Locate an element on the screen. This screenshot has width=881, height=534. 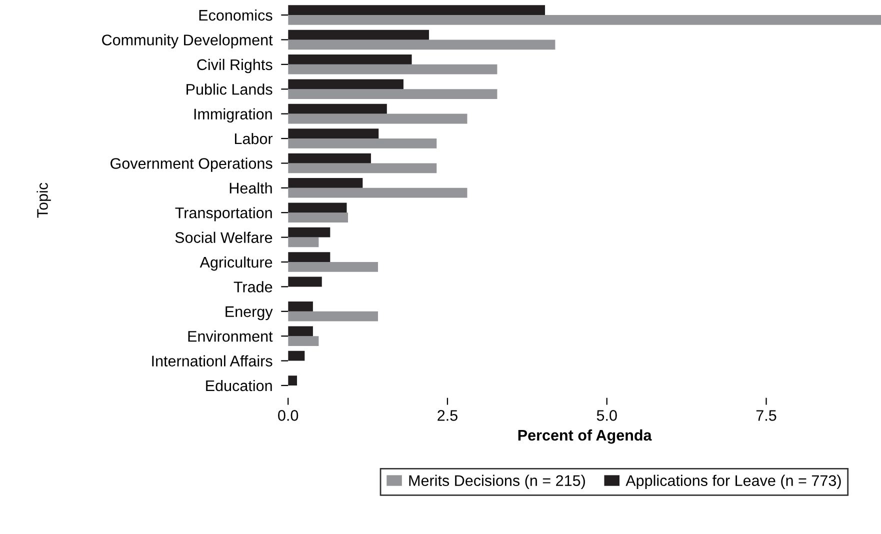
y-tick-label: Environment is located at coordinates (230, 336).